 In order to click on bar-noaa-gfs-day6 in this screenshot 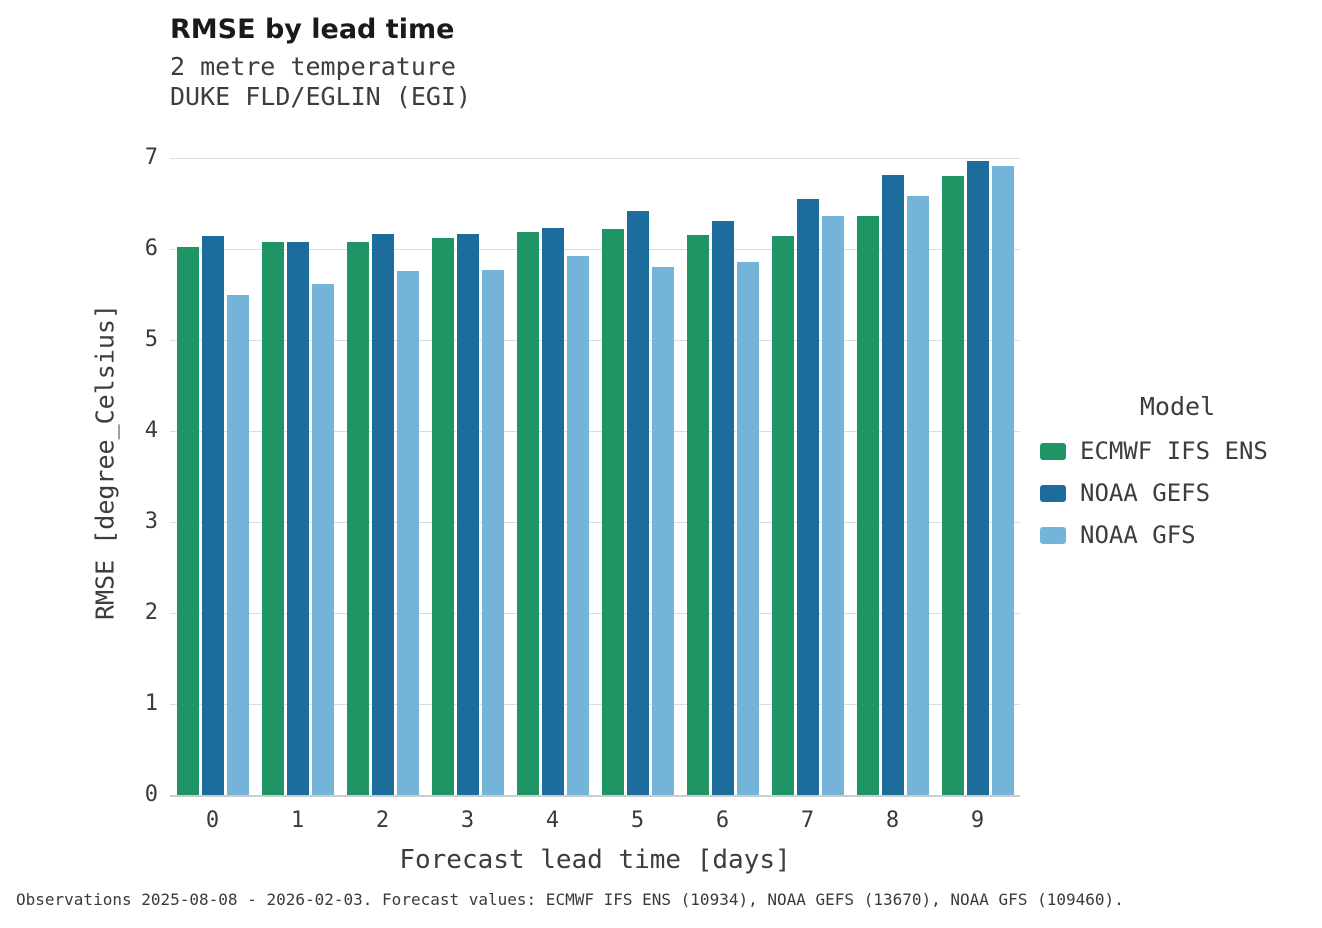, I will do `click(747, 528)`.